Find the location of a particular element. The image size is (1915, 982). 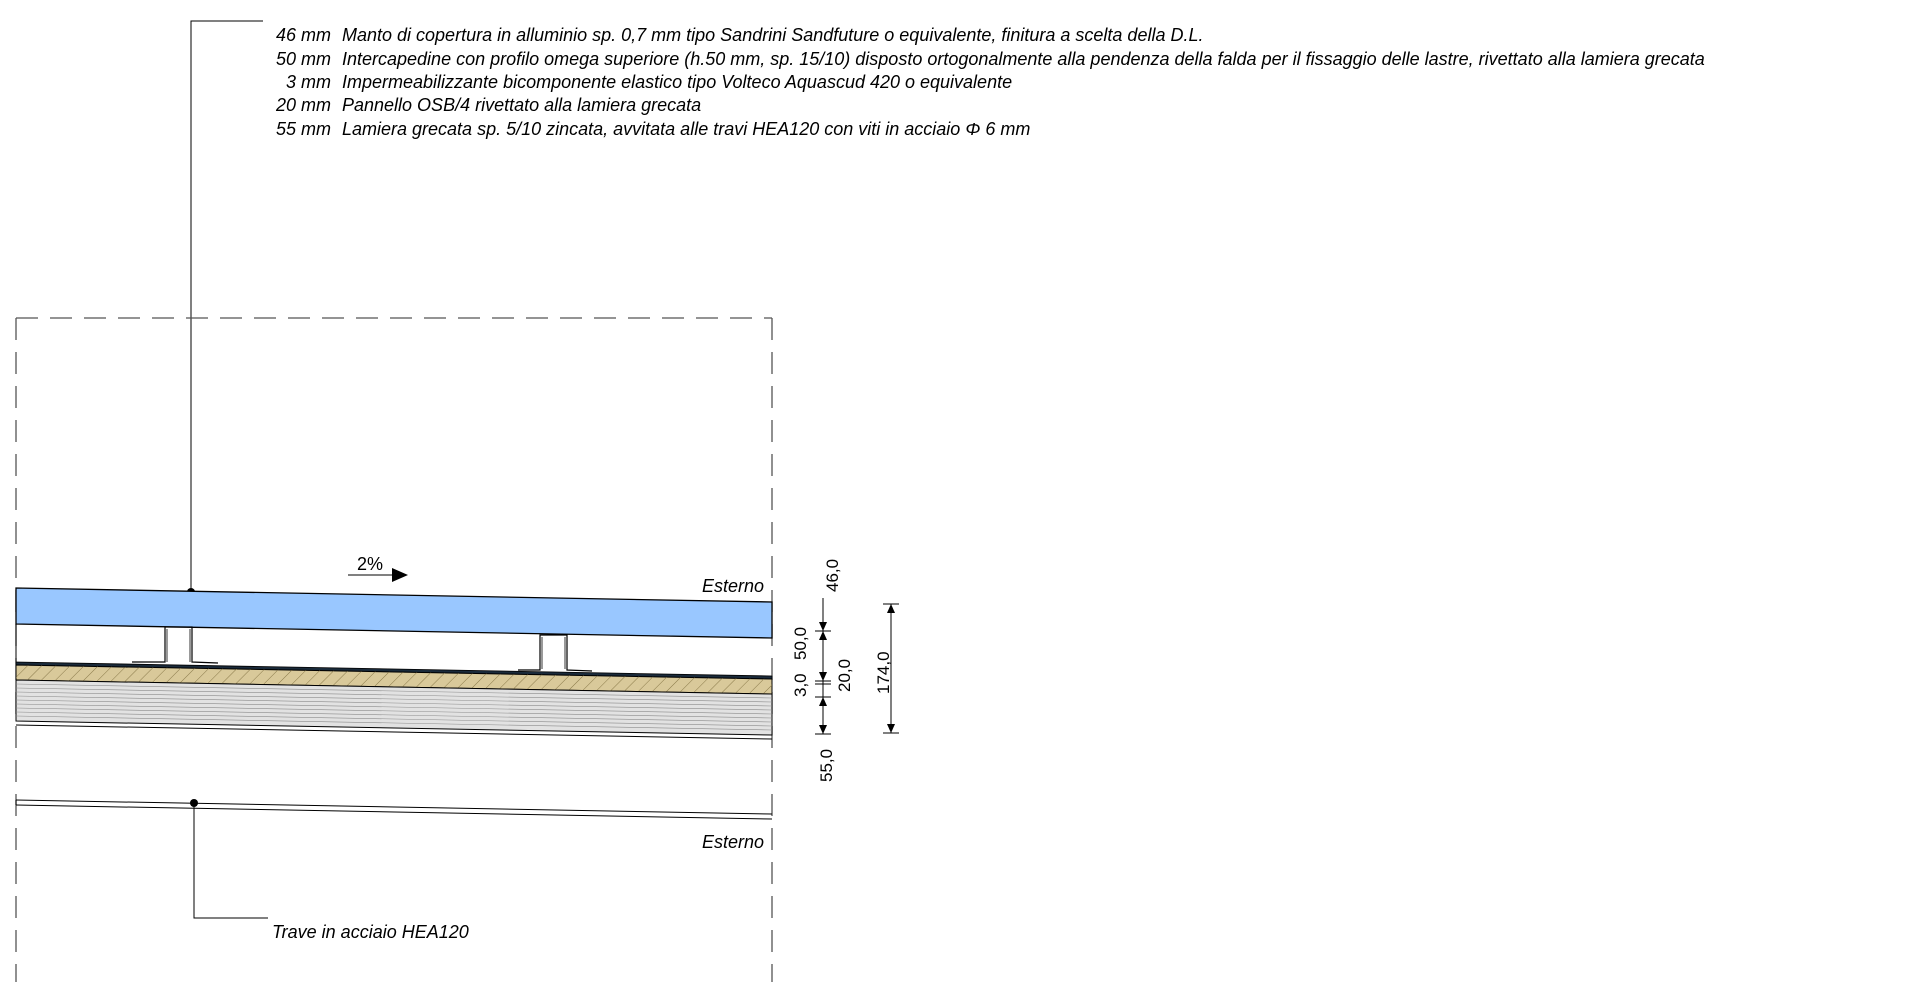

beam-label: Trave in acciaio HEA120 is located at coordinates (370, 932).